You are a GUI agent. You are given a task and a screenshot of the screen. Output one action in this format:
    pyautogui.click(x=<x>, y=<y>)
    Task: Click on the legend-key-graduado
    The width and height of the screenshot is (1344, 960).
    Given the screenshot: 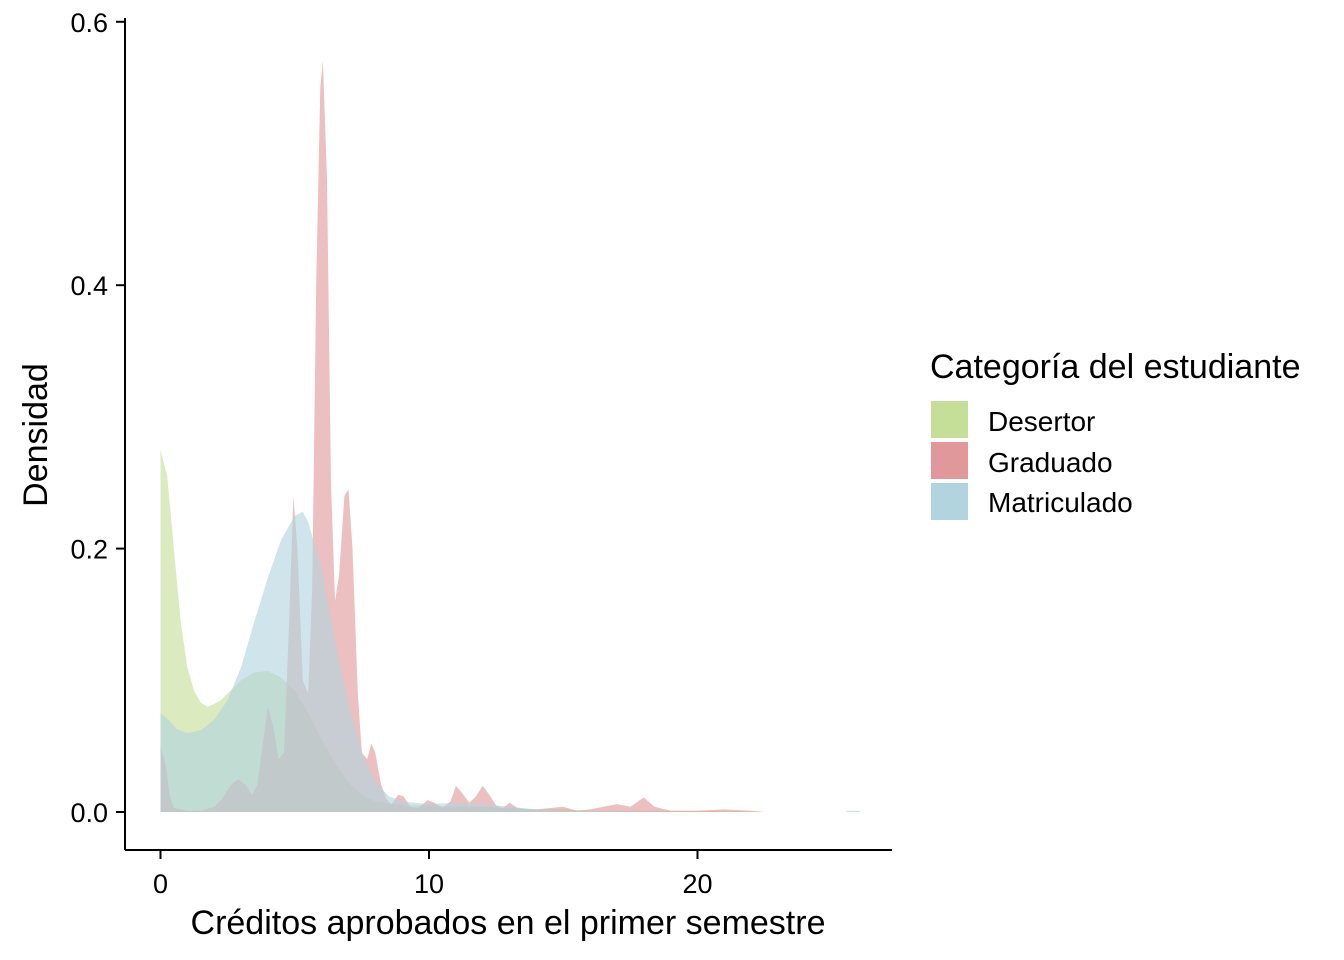 What is the action you would take?
    pyautogui.click(x=949, y=460)
    